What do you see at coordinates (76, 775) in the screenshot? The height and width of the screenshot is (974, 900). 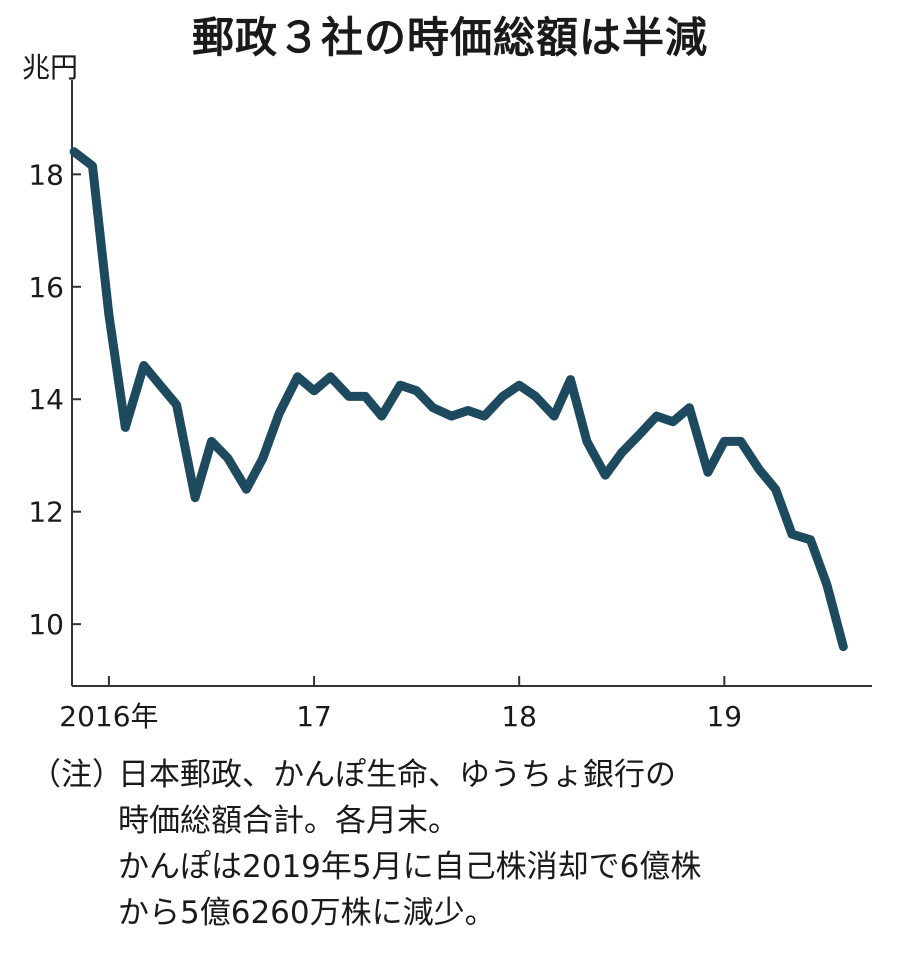 I see `footnote-lead: （注）` at bounding box center [76, 775].